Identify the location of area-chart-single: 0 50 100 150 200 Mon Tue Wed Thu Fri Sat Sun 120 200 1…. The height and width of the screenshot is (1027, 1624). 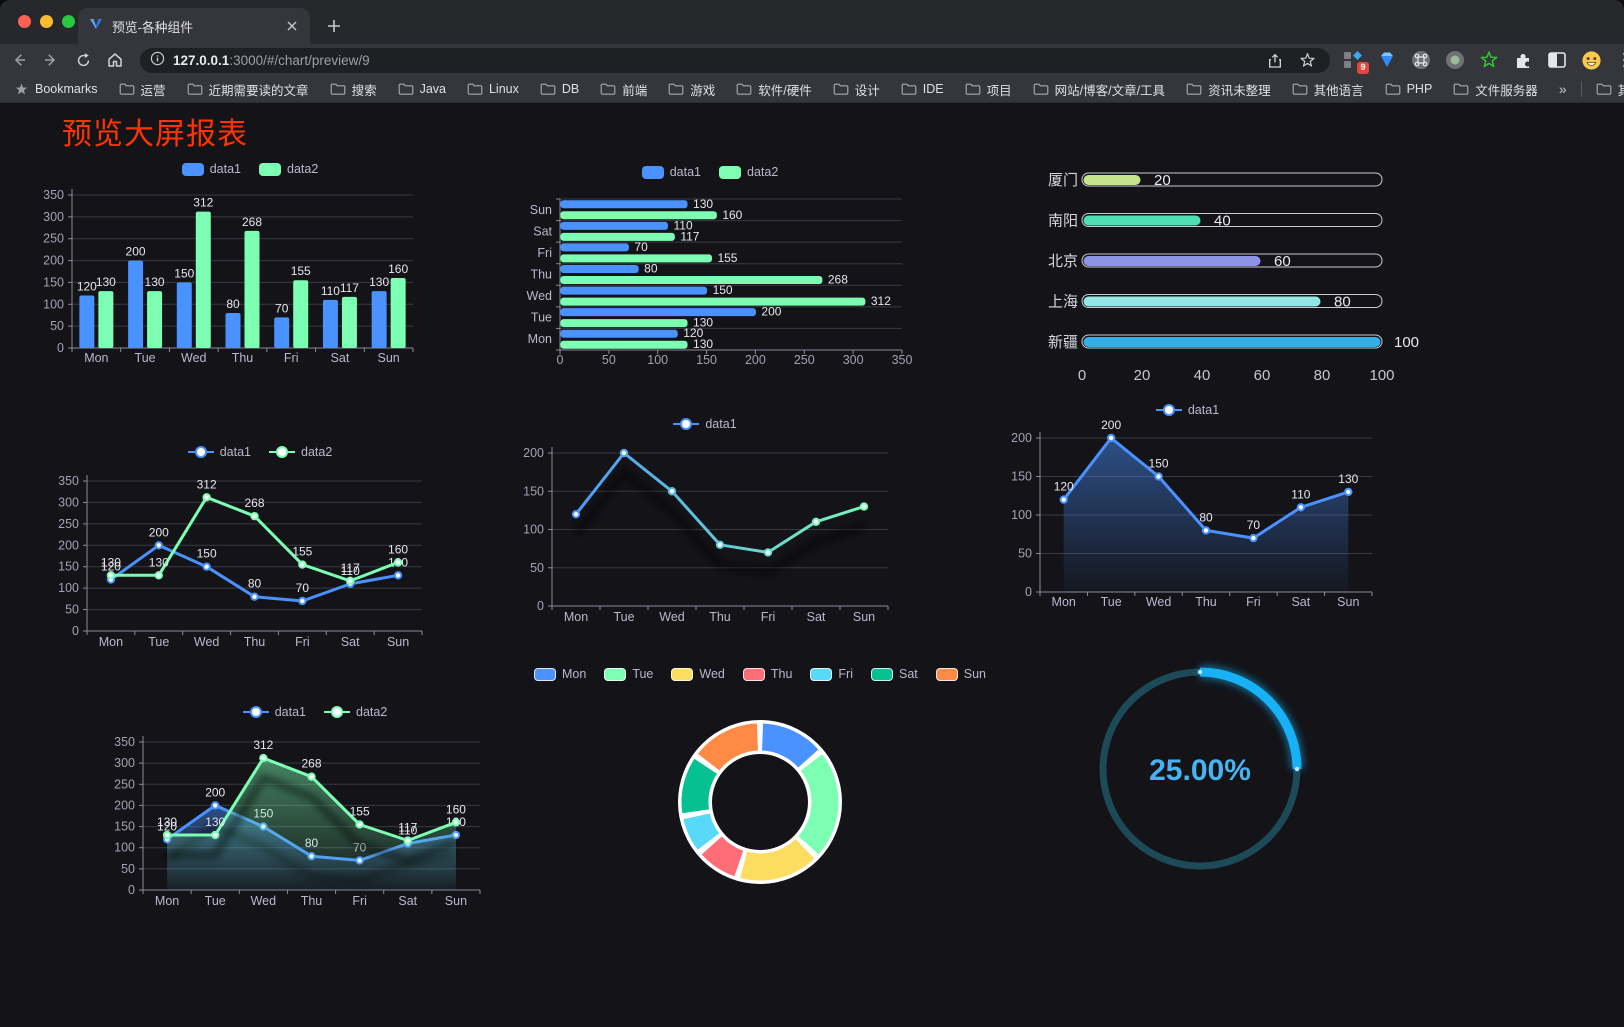
(1187, 509).